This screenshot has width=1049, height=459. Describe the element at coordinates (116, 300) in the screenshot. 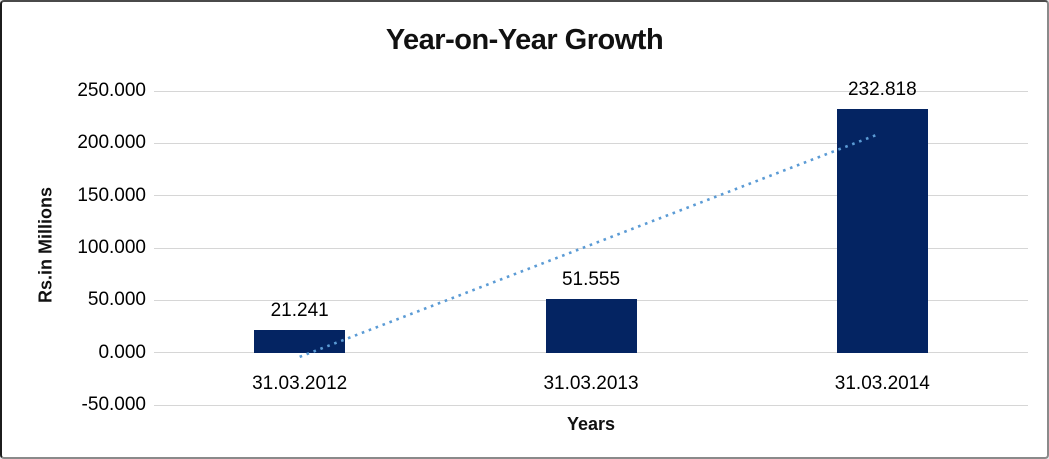

I see `y-tick-label: 50.000` at that location.